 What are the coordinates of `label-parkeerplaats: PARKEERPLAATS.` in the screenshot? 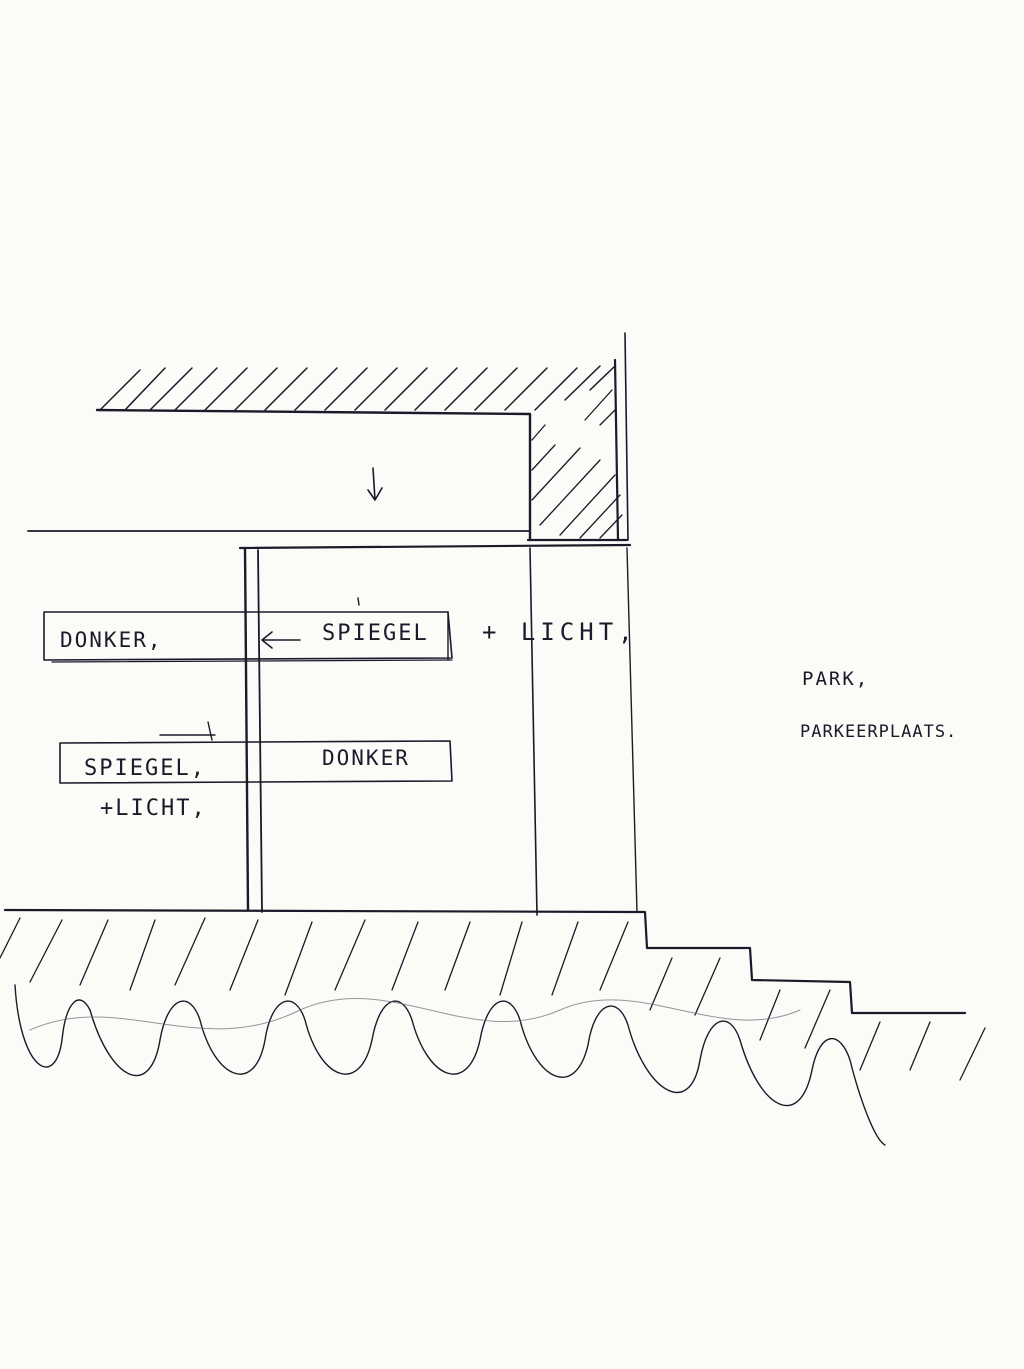 It's located at (879, 732).